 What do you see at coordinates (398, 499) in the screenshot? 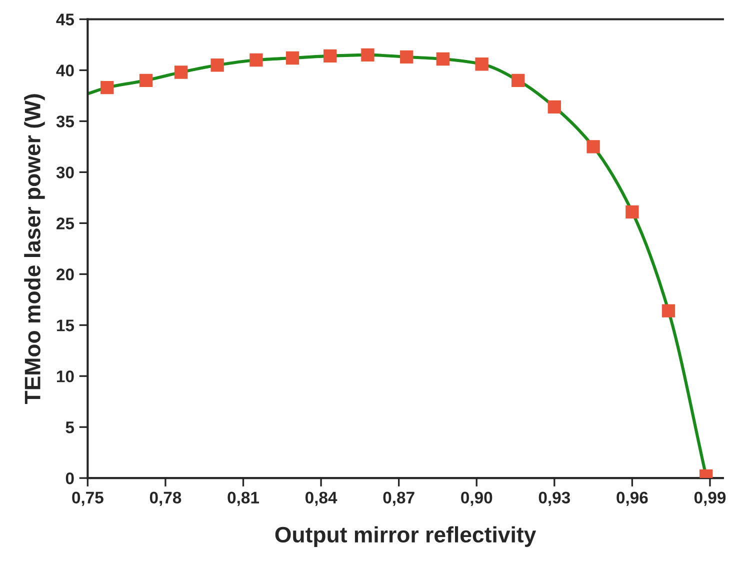
I see `x-tick-label: 0,87` at bounding box center [398, 499].